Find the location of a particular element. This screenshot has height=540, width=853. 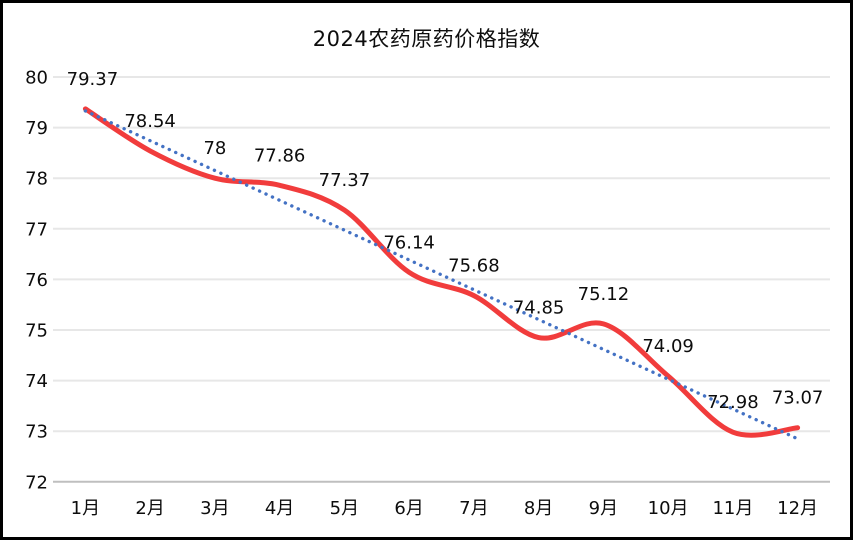

x-axis-tick-label: 8月 is located at coordinates (538, 508).